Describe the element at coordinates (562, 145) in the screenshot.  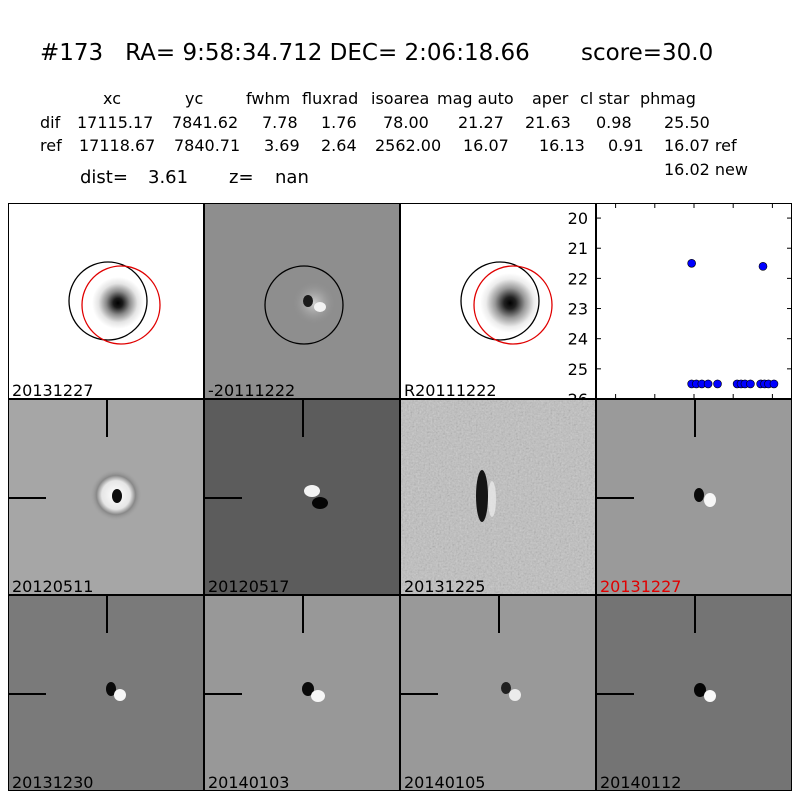
I see `table-cell: 16.13` at that location.